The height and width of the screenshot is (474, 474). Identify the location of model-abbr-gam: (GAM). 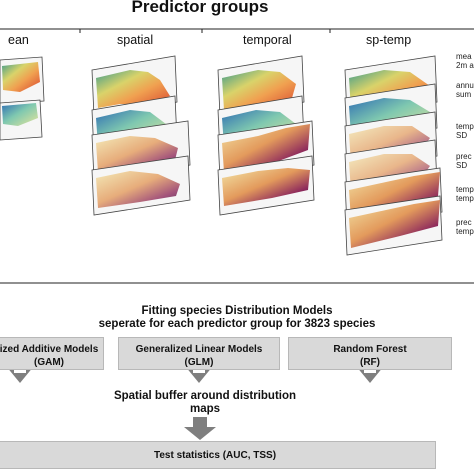
(49, 362).